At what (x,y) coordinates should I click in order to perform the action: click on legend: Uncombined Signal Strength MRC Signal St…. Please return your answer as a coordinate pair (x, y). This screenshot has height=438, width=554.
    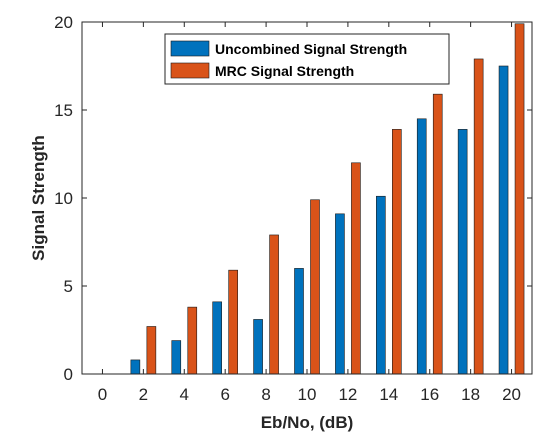
    Looking at the image, I should click on (307, 59).